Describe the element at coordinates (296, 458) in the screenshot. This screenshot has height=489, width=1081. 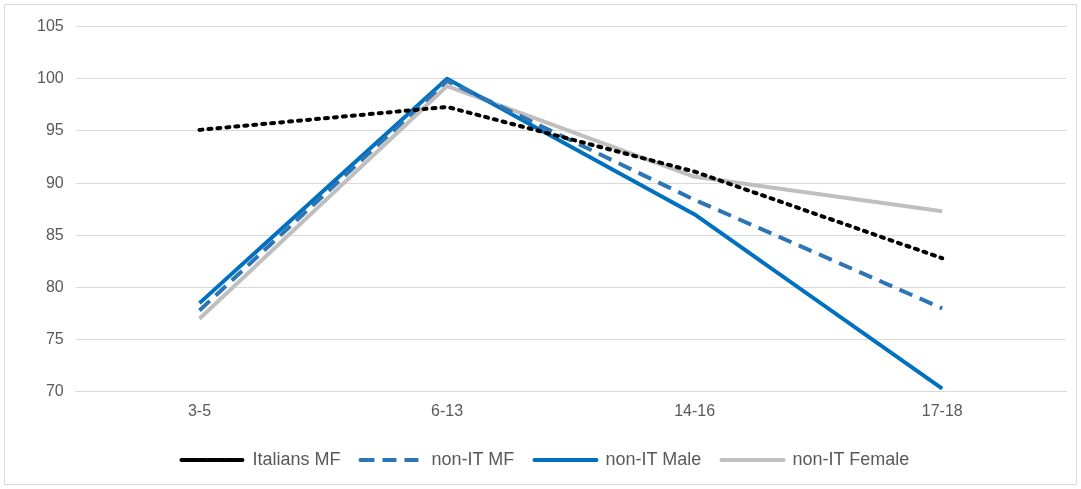
I see `legend-label: Italians MF` at that location.